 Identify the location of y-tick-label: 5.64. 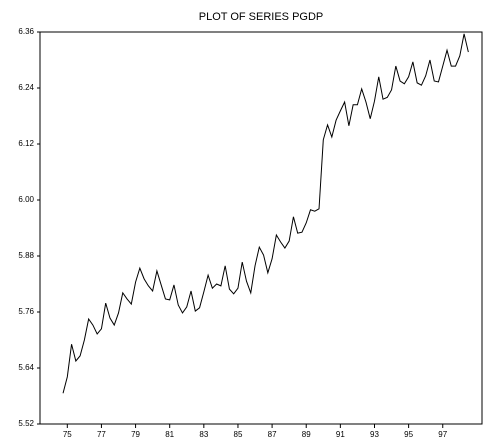
(26, 367).